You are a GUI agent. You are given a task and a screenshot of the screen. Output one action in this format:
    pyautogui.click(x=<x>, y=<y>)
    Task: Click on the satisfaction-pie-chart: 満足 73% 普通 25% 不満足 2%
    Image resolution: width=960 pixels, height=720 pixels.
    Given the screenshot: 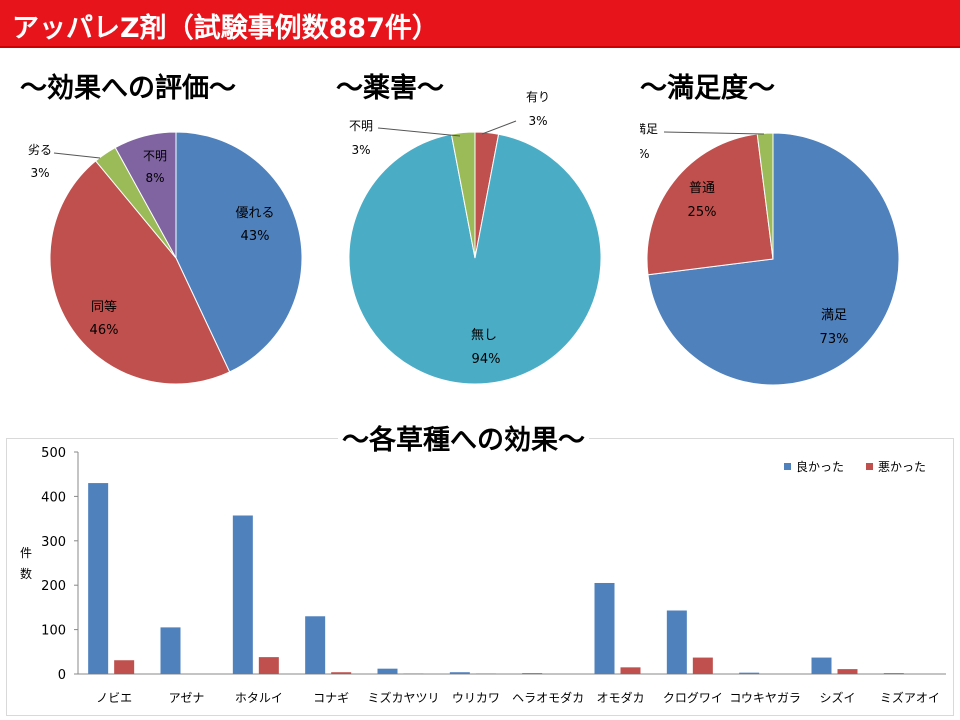 What is the action you would take?
    pyautogui.click(x=770, y=254)
    